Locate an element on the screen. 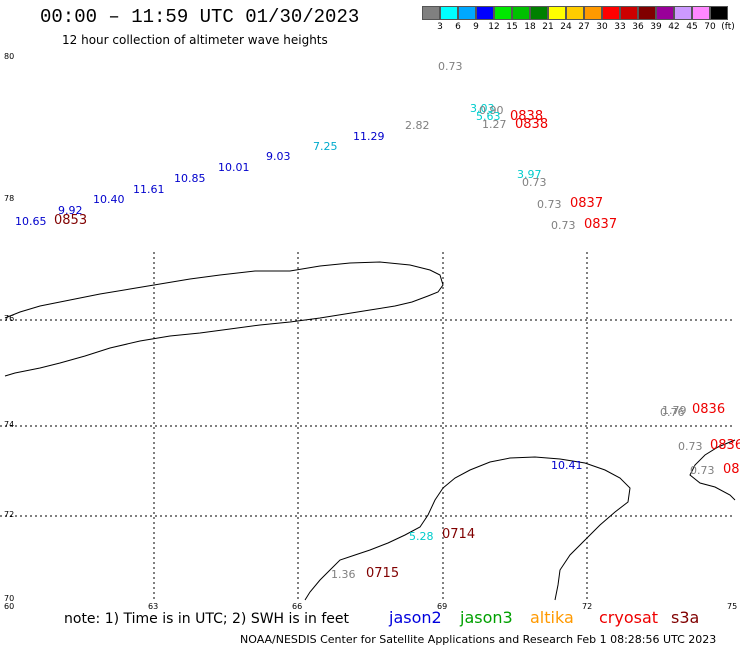  wave-height-value: 1.79 is located at coordinates (674, 410).